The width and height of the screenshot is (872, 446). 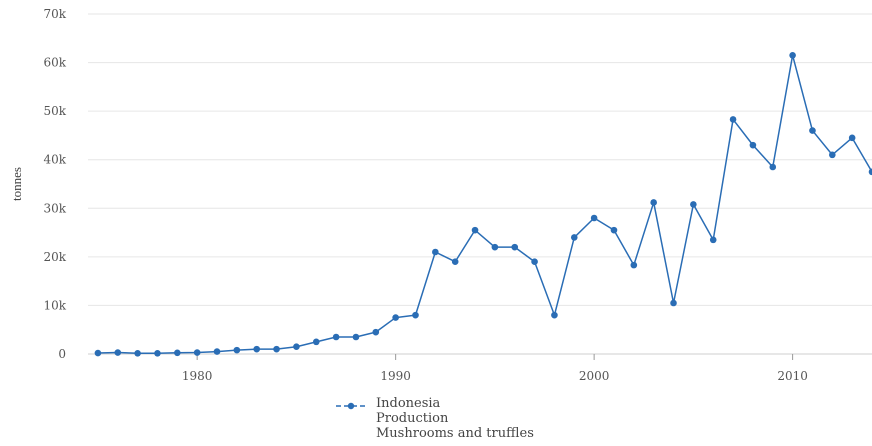 I want to click on x-tick-label: 1980, so click(x=197, y=376).